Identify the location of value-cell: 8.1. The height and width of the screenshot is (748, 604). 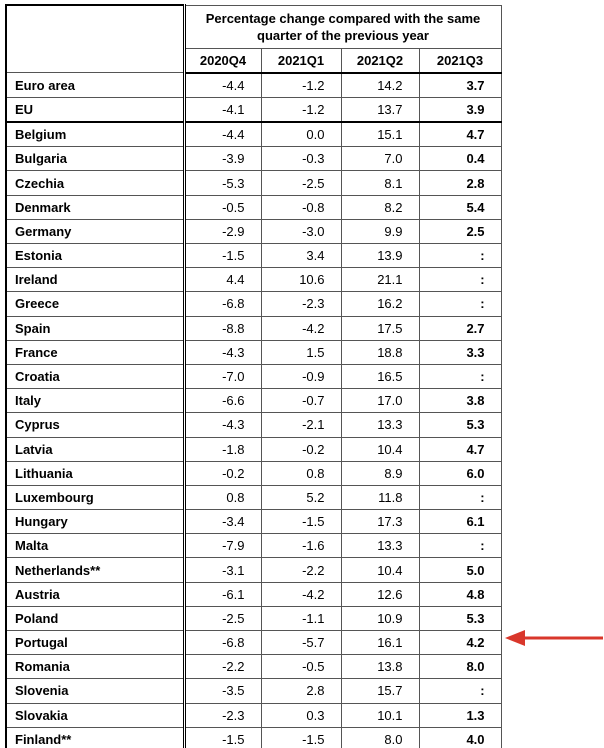
(380, 183).